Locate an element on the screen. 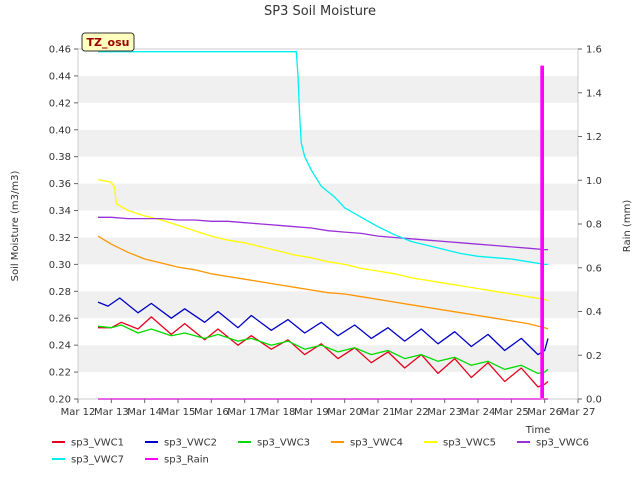 The image size is (640, 480). y2-tick-label: 1.2 is located at coordinates (594, 137).